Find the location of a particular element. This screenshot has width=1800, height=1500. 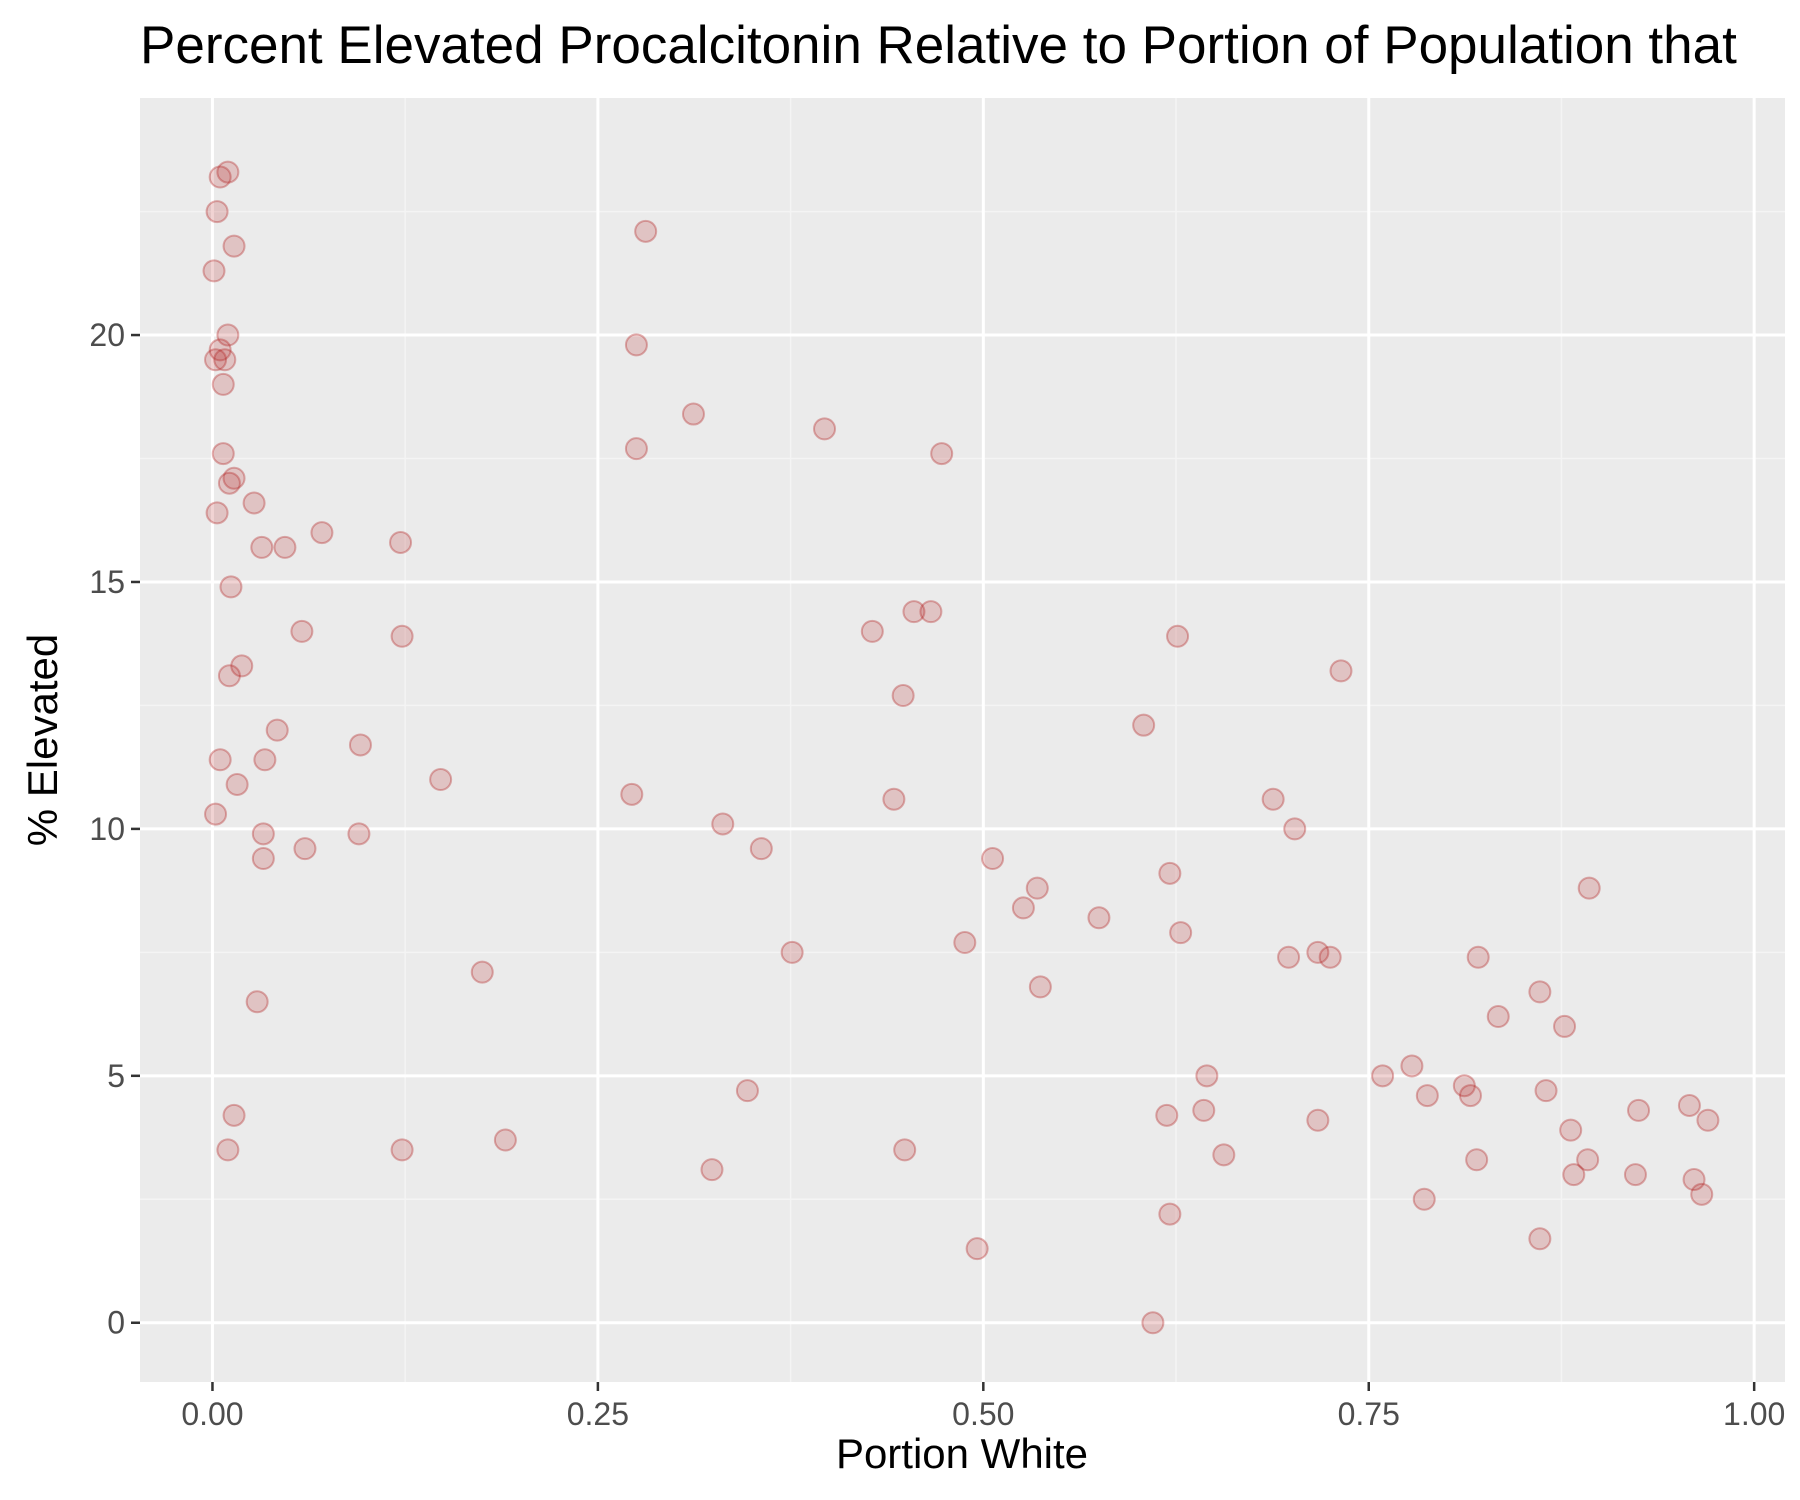

y-tick-label: 5 is located at coordinates (116, 1076).